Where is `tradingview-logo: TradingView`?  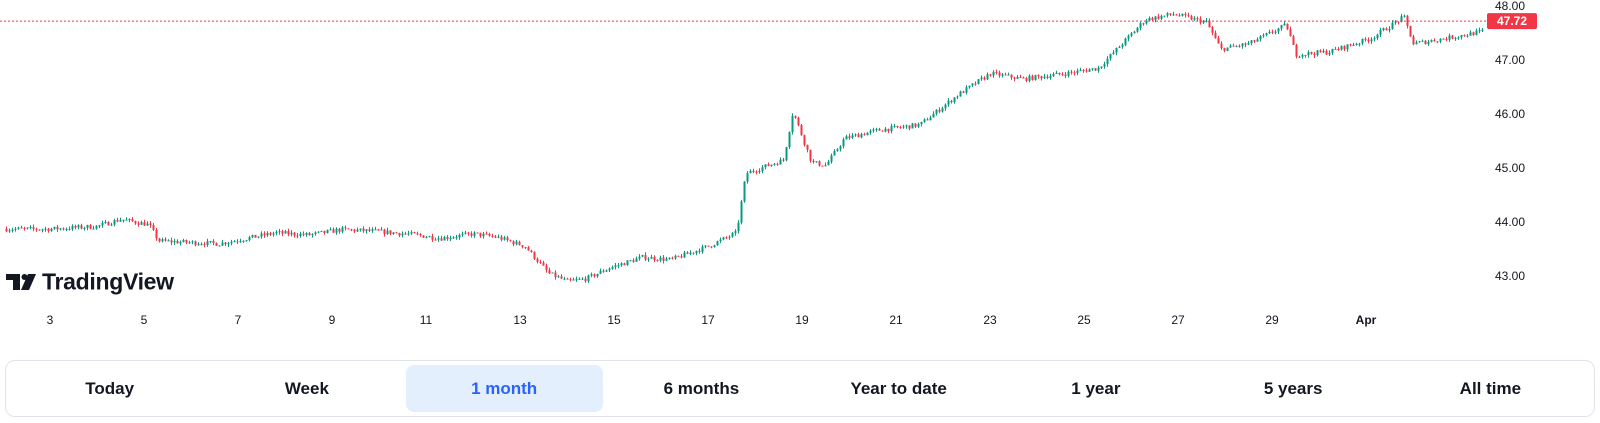 tradingview-logo: TradingView is located at coordinates (90, 282).